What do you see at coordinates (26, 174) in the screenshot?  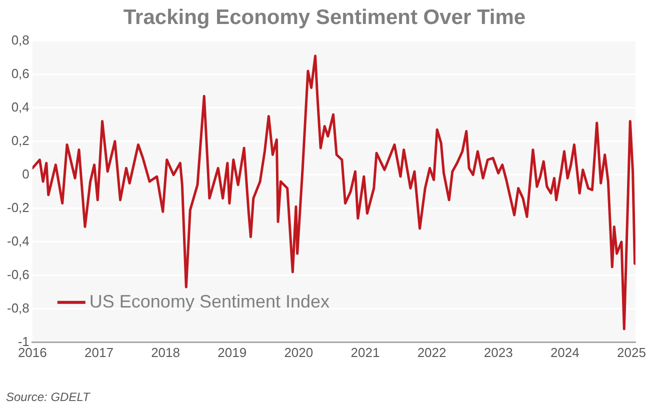 I see `y-tick-label: 0` at bounding box center [26, 174].